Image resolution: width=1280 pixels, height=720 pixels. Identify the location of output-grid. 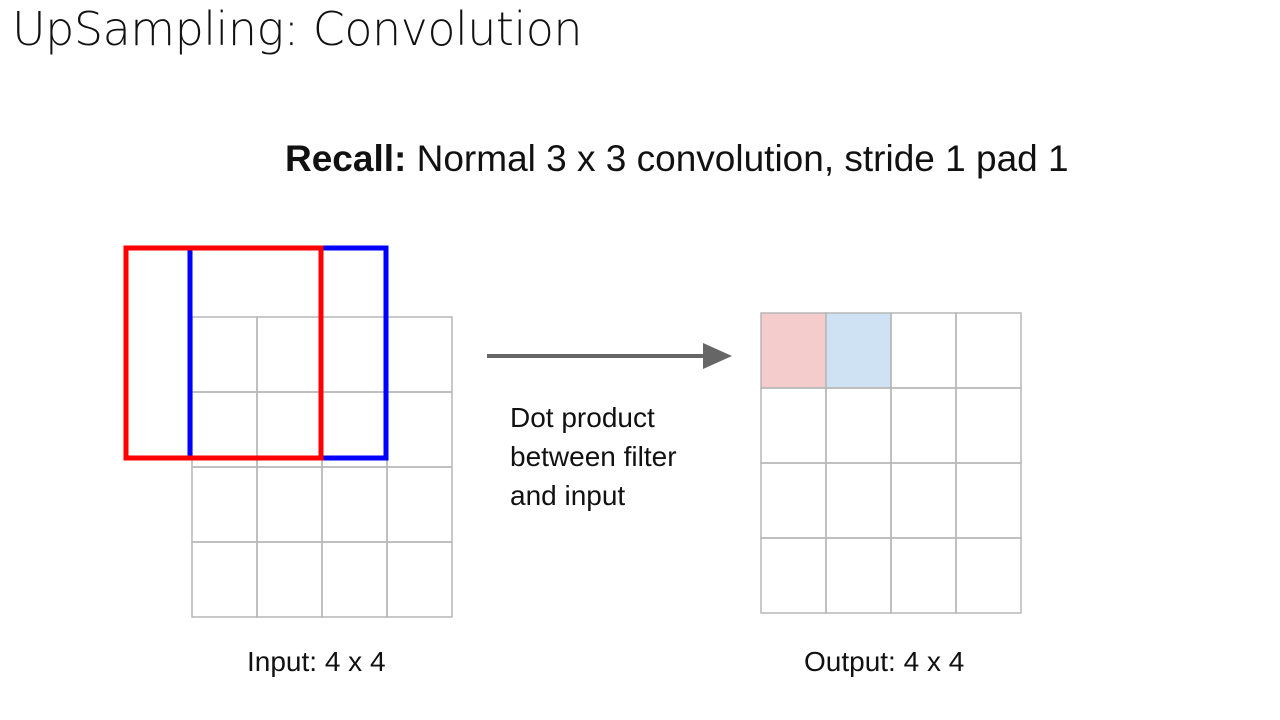
(891, 463).